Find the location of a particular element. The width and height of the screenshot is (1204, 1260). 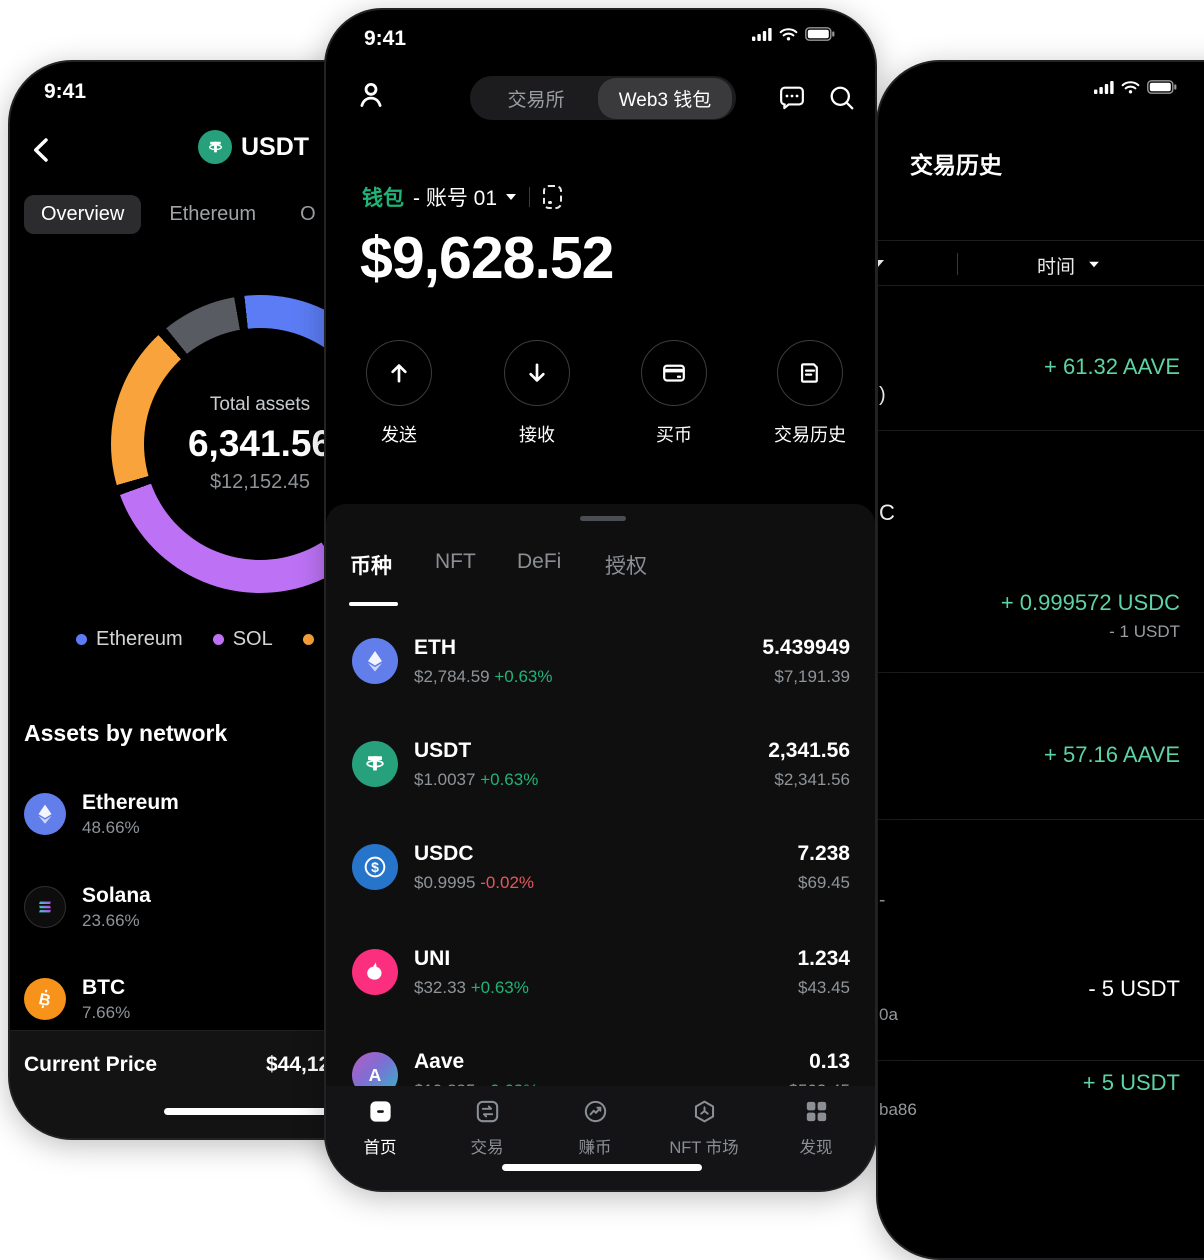

assets-donut-chart: Total assets 6,341.56 $12,152.45 is located at coordinates (260, 444).